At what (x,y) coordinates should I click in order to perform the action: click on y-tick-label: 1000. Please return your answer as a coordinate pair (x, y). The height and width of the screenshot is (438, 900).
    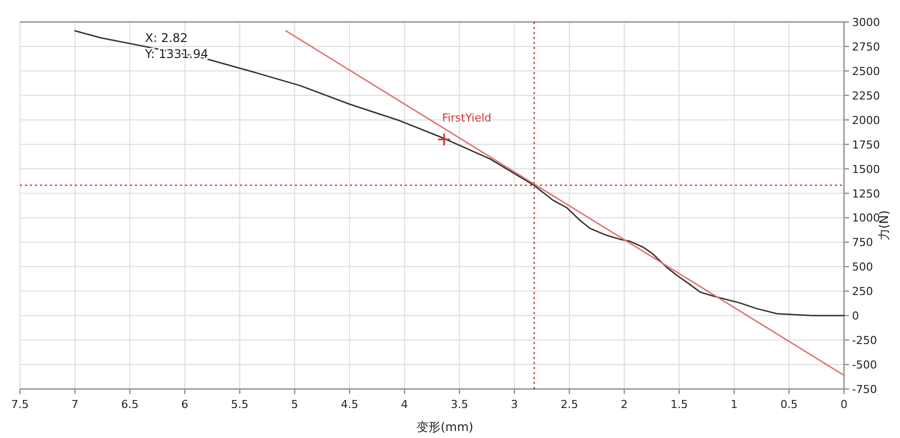
    Looking at the image, I should click on (866, 218).